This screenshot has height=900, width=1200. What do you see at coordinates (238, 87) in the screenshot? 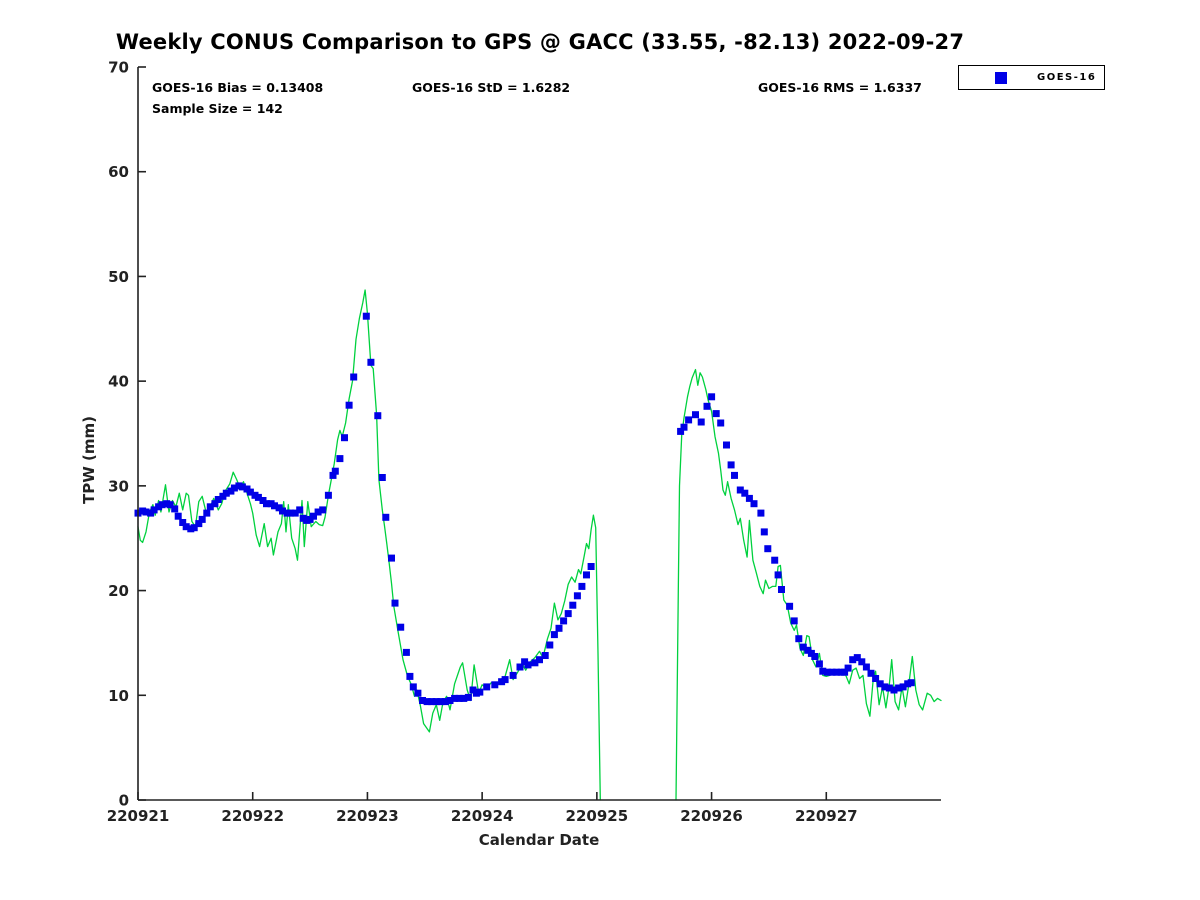
I see `stat-bias: GOES-16 Bias = 0.13408` at bounding box center [238, 87].